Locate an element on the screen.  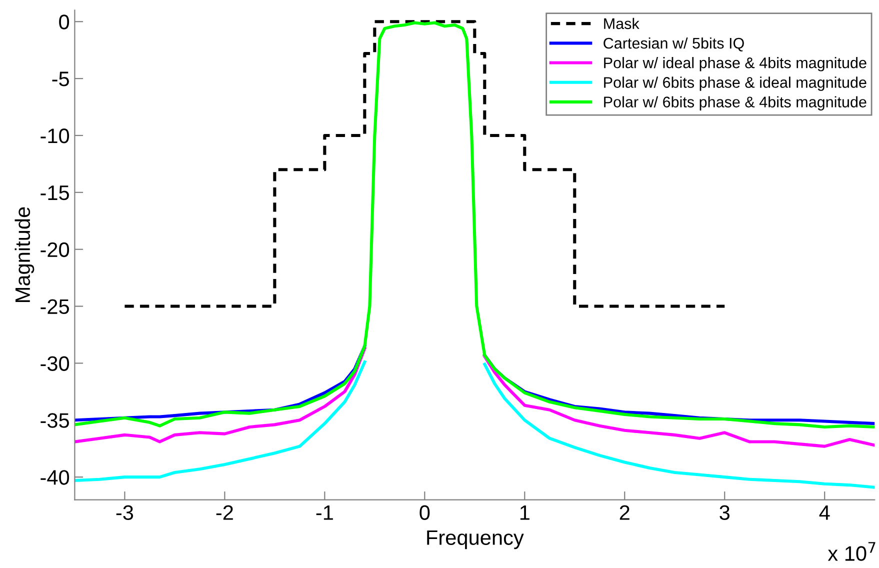
y-tick-label: -5 is located at coordinates (60, 79).